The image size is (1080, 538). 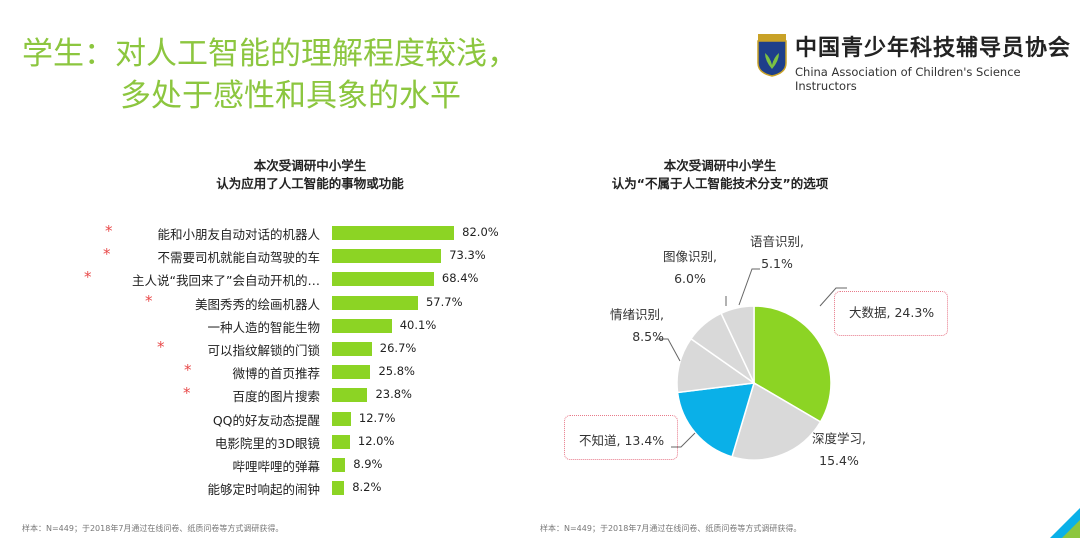 I want to click on bar-row: 能够定时响起的闹钟 8.2%, so click(x=260, y=488).